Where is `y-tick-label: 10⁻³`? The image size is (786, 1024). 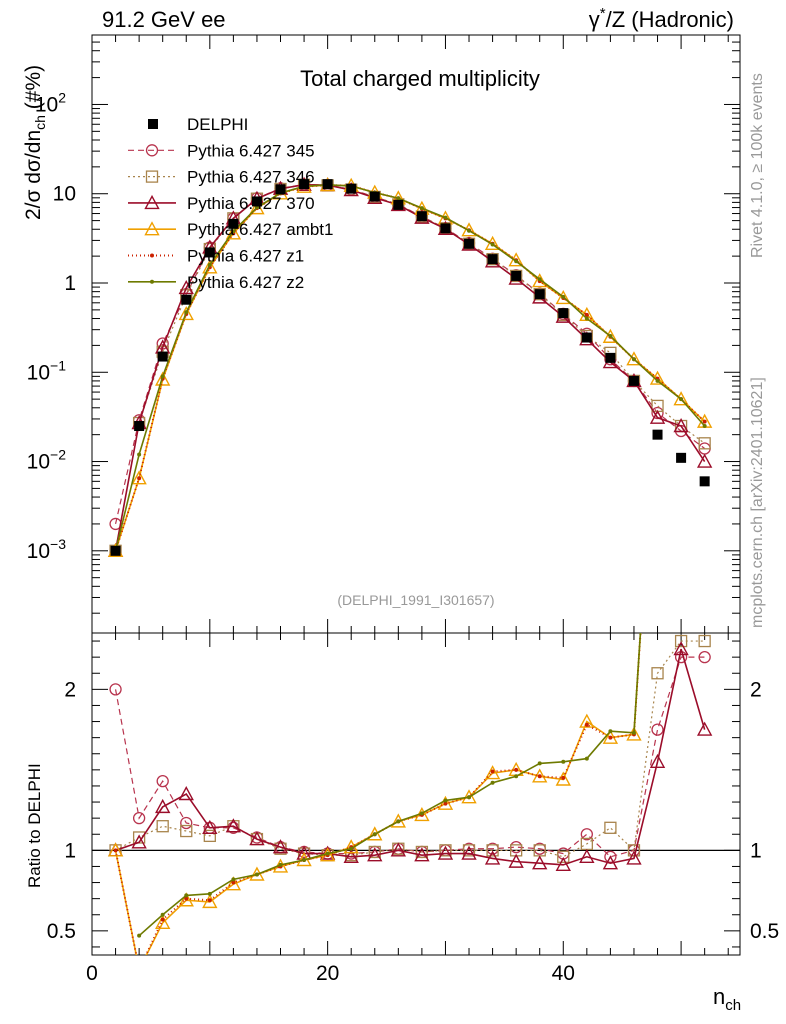
y-tick-label: 10⁻³ is located at coordinates (47, 549).